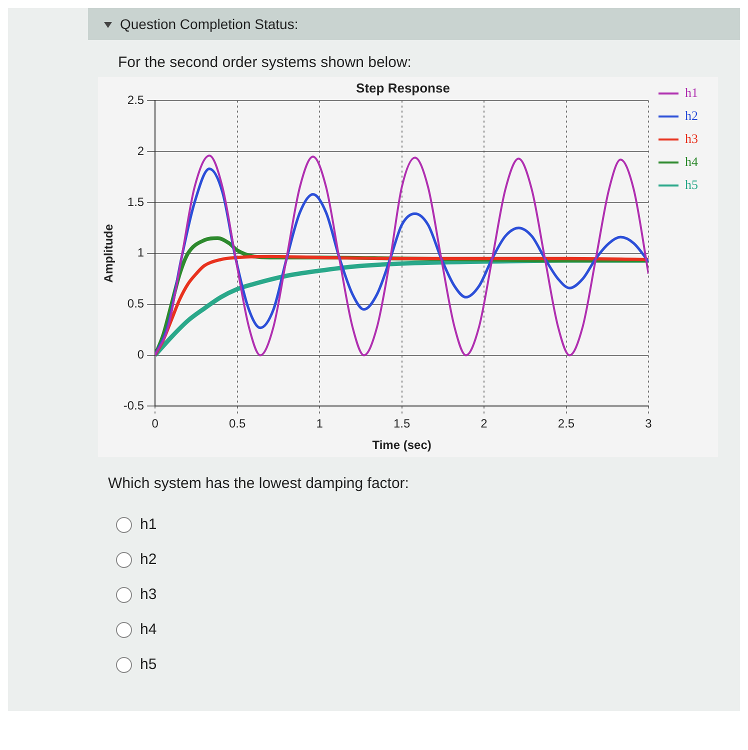 The width and height of the screenshot is (748, 750). What do you see at coordinates (265, 62) in the screenshot?
I see `text: For the second order systems shown below:` at bounding box center [265, 62].